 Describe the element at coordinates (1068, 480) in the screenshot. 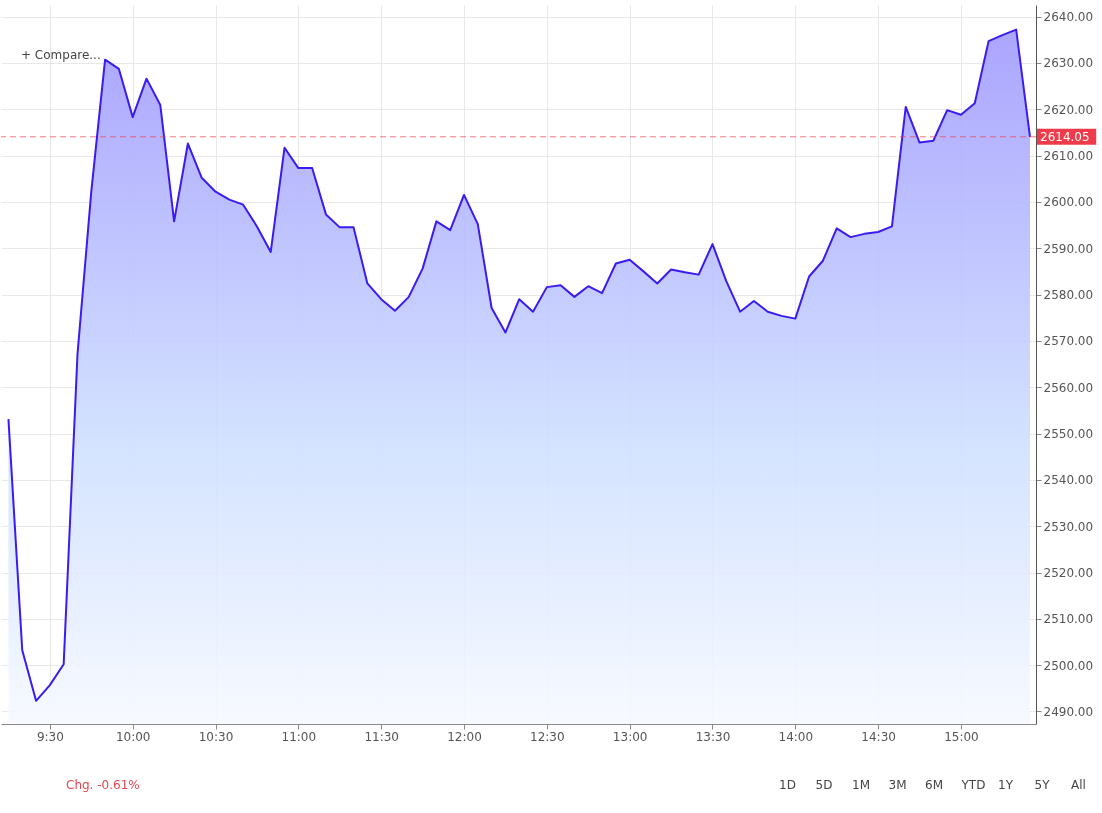

I see `y-tick-label: 2540.00` at that location.